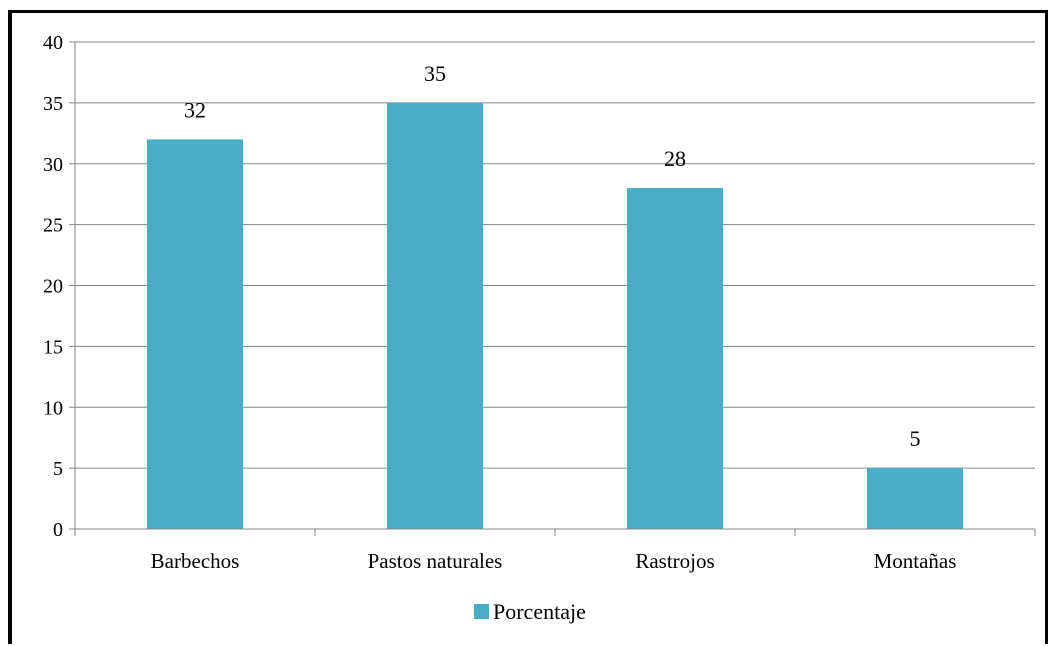  Describe the element at coordinates (915, 438) in the screenshot. I see `data-label: 5` at that location.